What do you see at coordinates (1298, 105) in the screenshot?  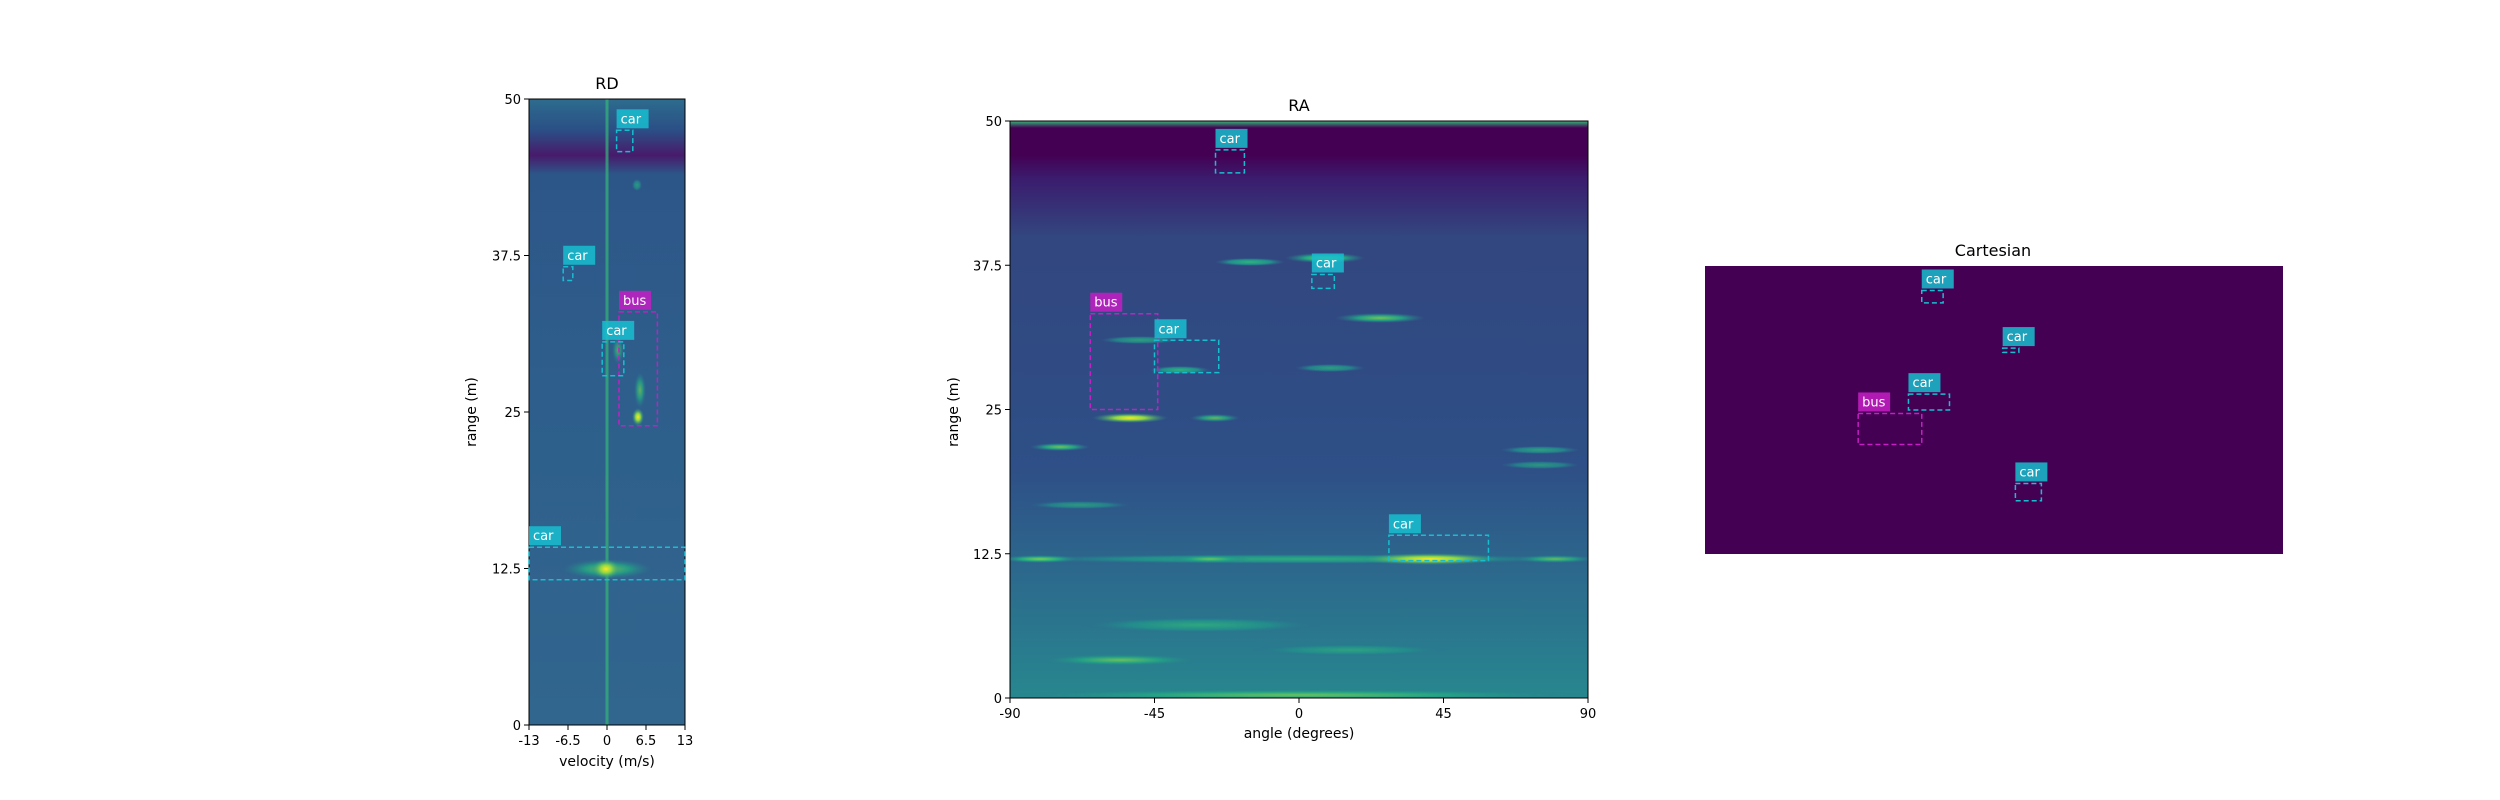 I see `ra-title: RA` at bounding box center [1298, 105].